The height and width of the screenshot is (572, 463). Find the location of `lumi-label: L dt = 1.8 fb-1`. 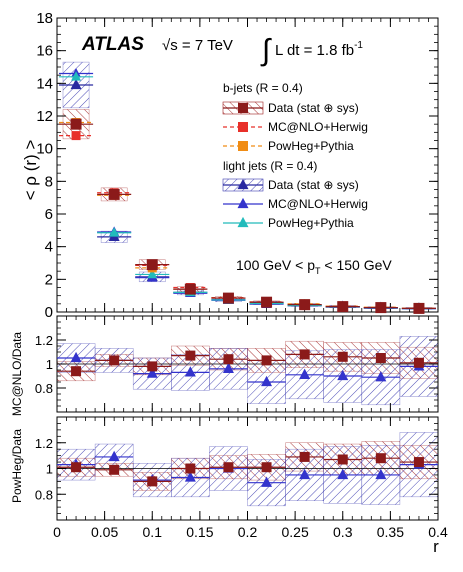

lumi-label: L dt = 1.8 fb-1 is located at coordinates (319, 49).